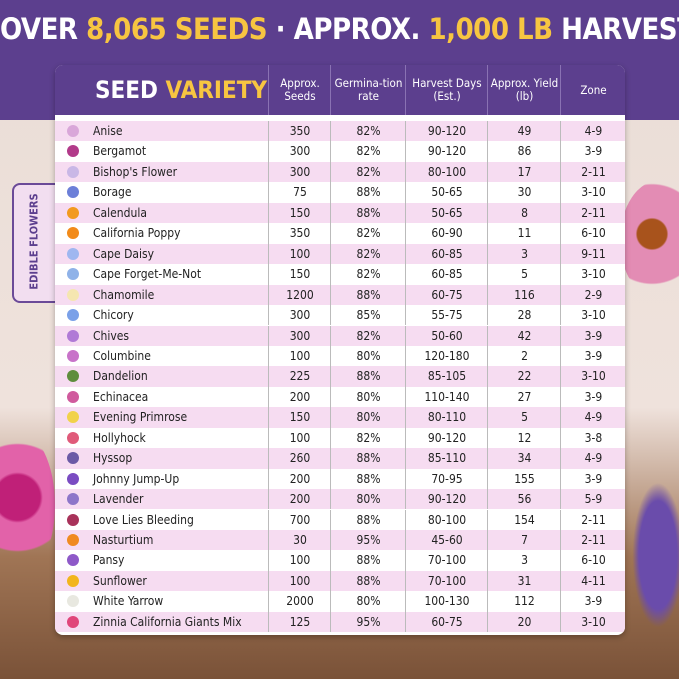 This screenshot has height=679, width=679. I want to click on table-row: Love Lies Bleeding 700 88% 80-100 154 2-11, so click(340, 519).